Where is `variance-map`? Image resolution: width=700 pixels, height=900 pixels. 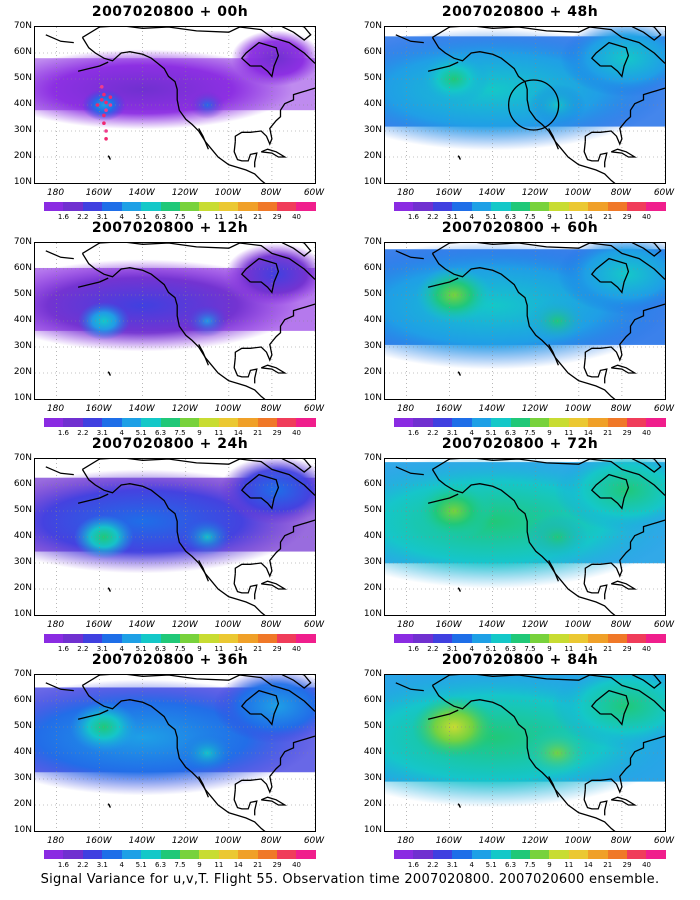
variance-map is located at coordinates (175, 753).